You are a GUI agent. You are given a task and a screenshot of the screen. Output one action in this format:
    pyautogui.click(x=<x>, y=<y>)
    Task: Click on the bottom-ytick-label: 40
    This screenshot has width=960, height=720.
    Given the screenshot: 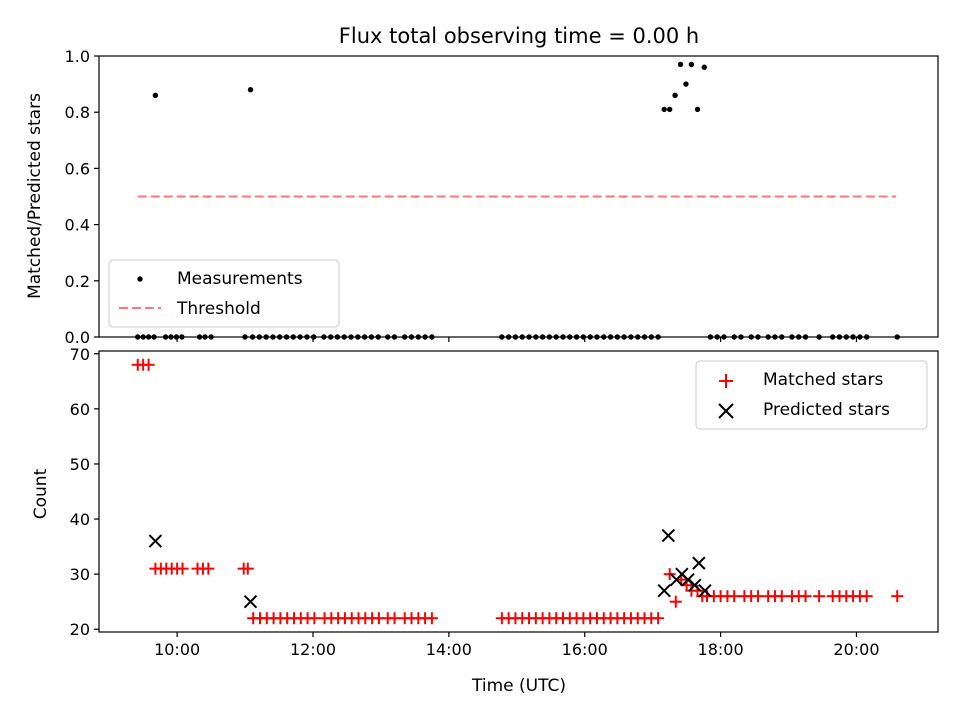 What is the action you would take?
    pyautogui.click(x=80, y=519)
    